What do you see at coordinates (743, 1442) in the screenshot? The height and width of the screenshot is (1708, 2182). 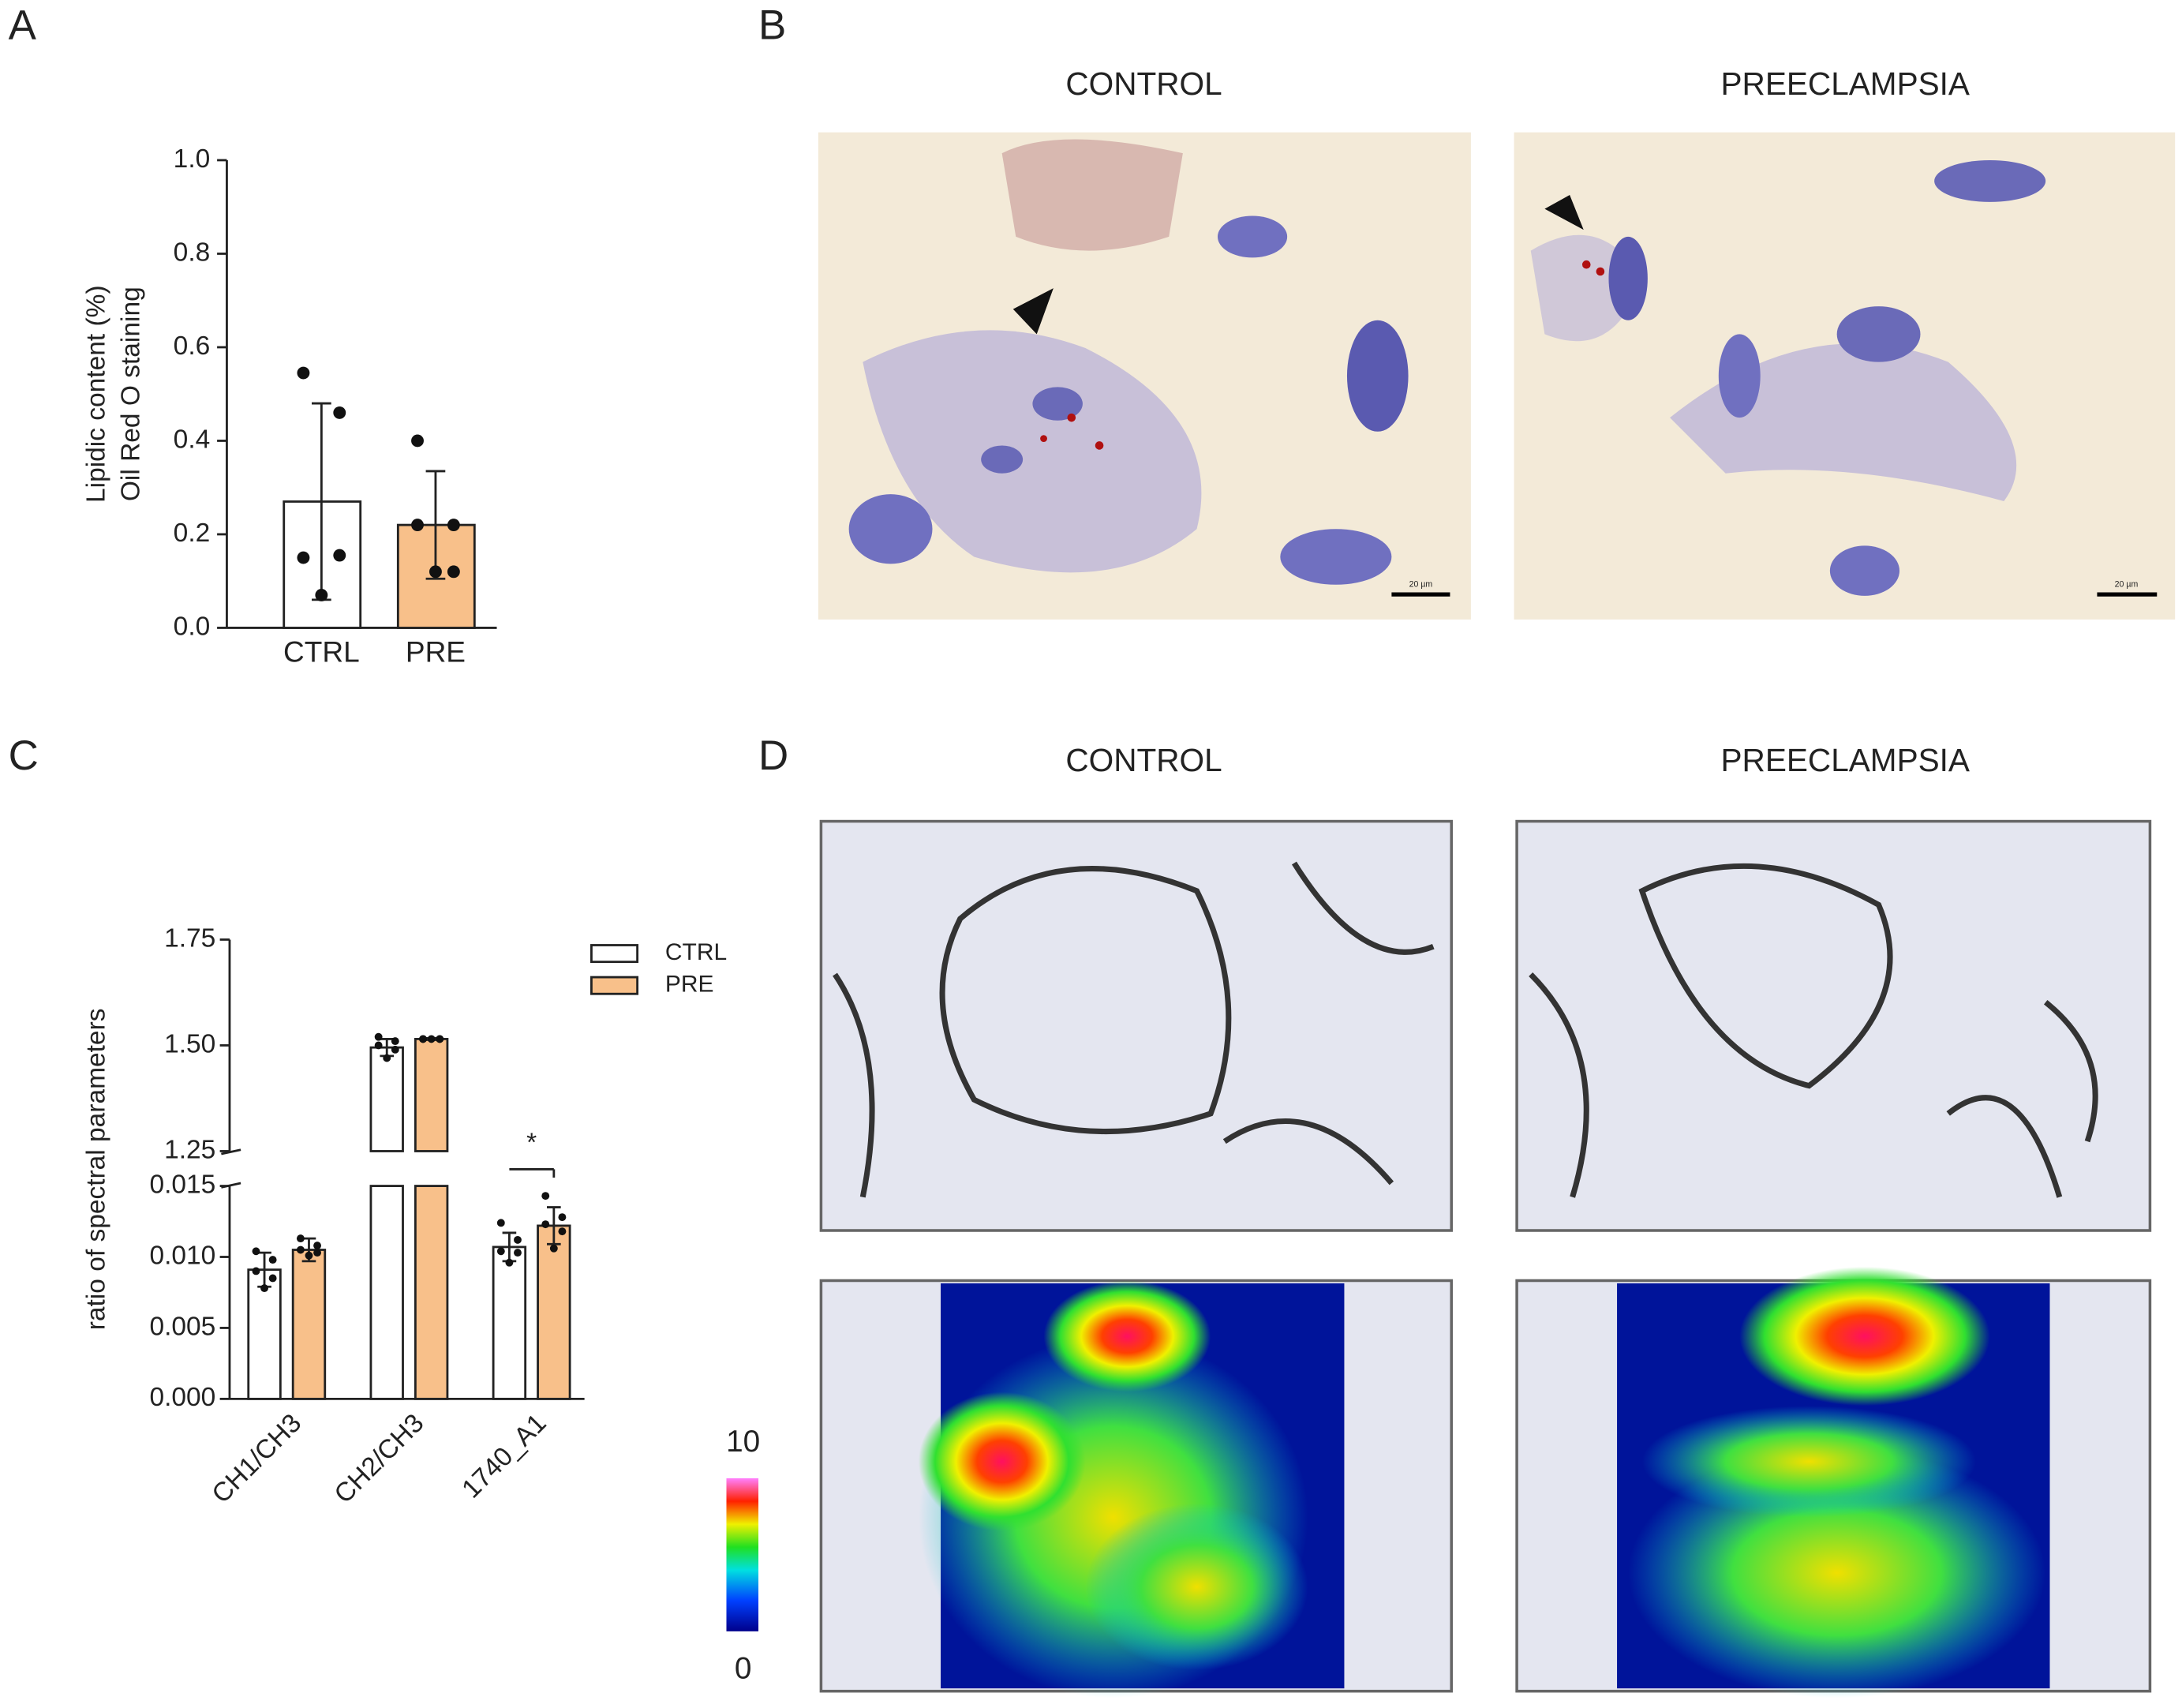 I see `colorbar-label: 10` at bounding box center [743, 1442].